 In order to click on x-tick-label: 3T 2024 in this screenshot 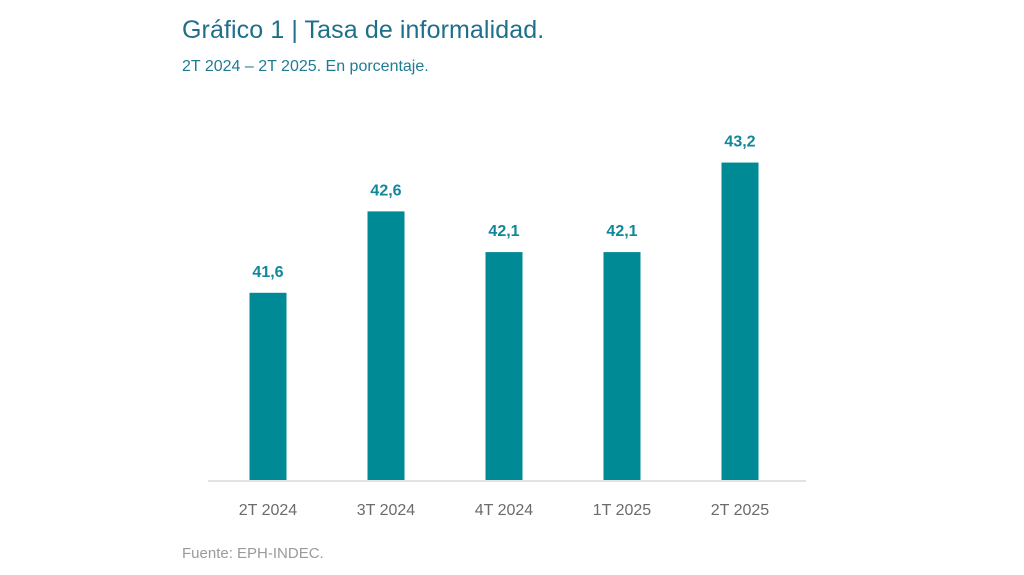, I will do `click(386, 510)`.